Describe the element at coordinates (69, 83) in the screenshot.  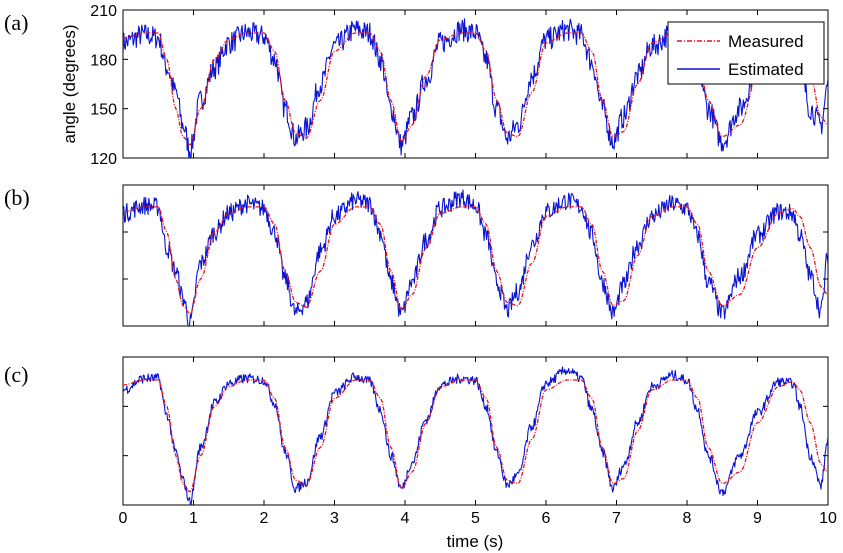
I see `y-axis-title: angle (degrees)` at that location.